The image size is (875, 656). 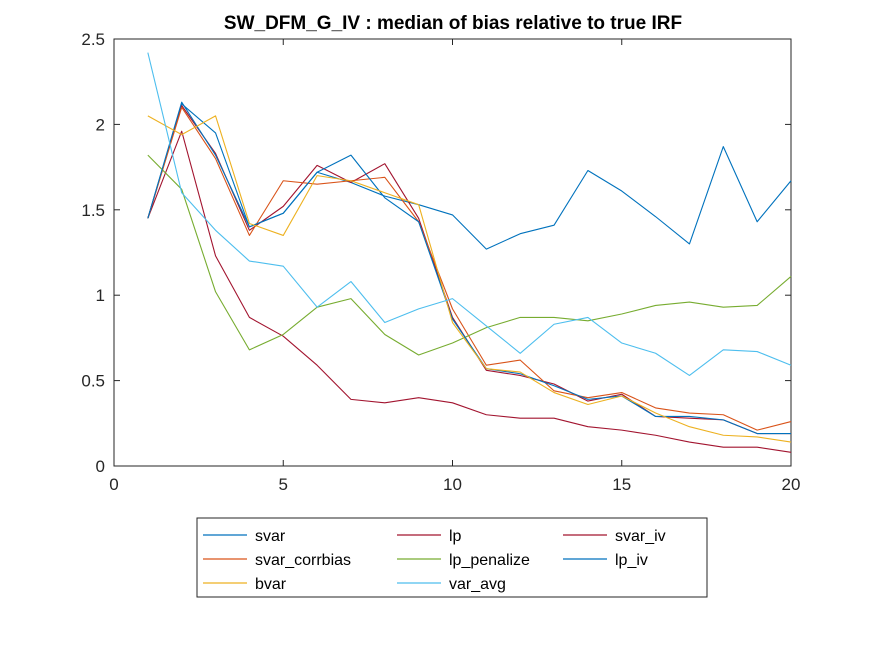 I want to click on y-tick-label: 0.5, so click(x=93, y=381).